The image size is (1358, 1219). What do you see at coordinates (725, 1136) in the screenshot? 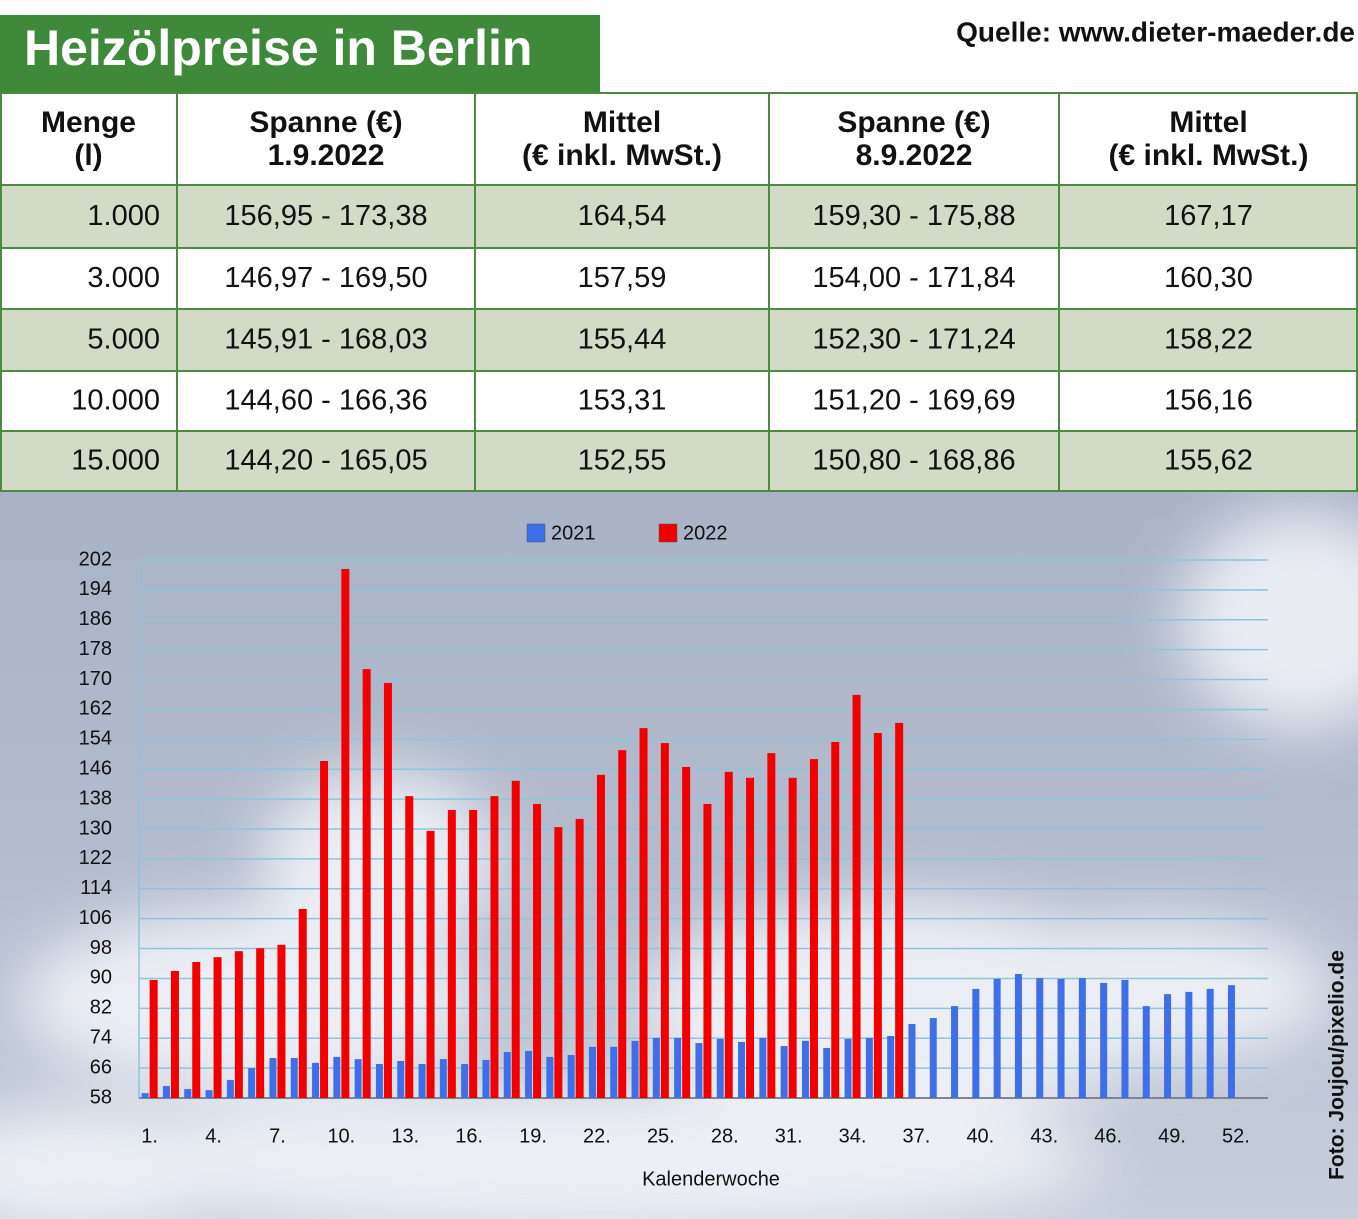
I see `x-tick-label: 28.` at bounding box center [725, 1136].